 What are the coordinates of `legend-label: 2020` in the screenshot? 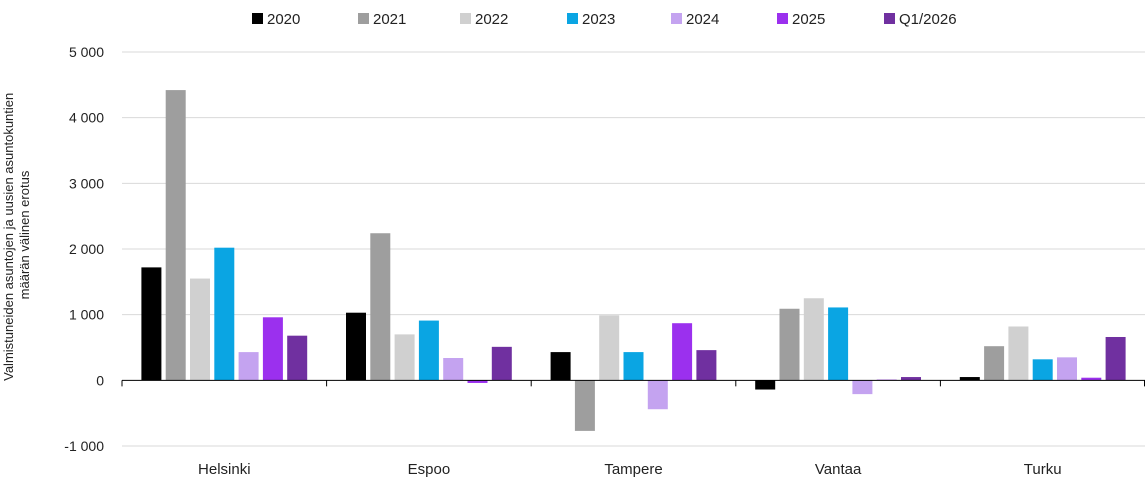 It's located at (283, 19).